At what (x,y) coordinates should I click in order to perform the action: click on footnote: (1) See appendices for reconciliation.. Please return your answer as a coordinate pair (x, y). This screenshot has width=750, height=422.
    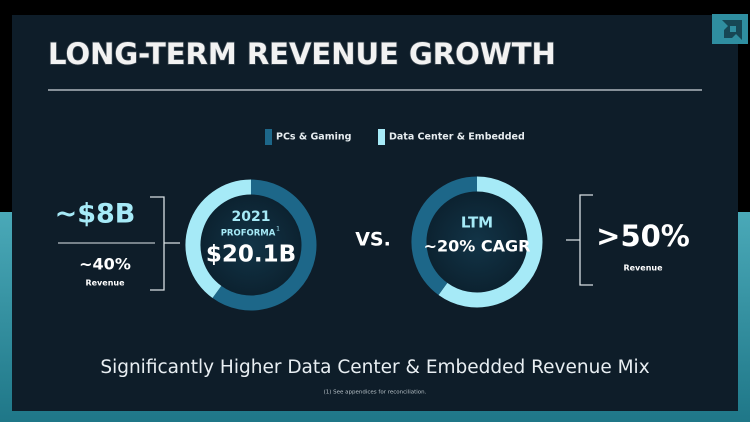
    Looking at the image, I should click on (375, 393).